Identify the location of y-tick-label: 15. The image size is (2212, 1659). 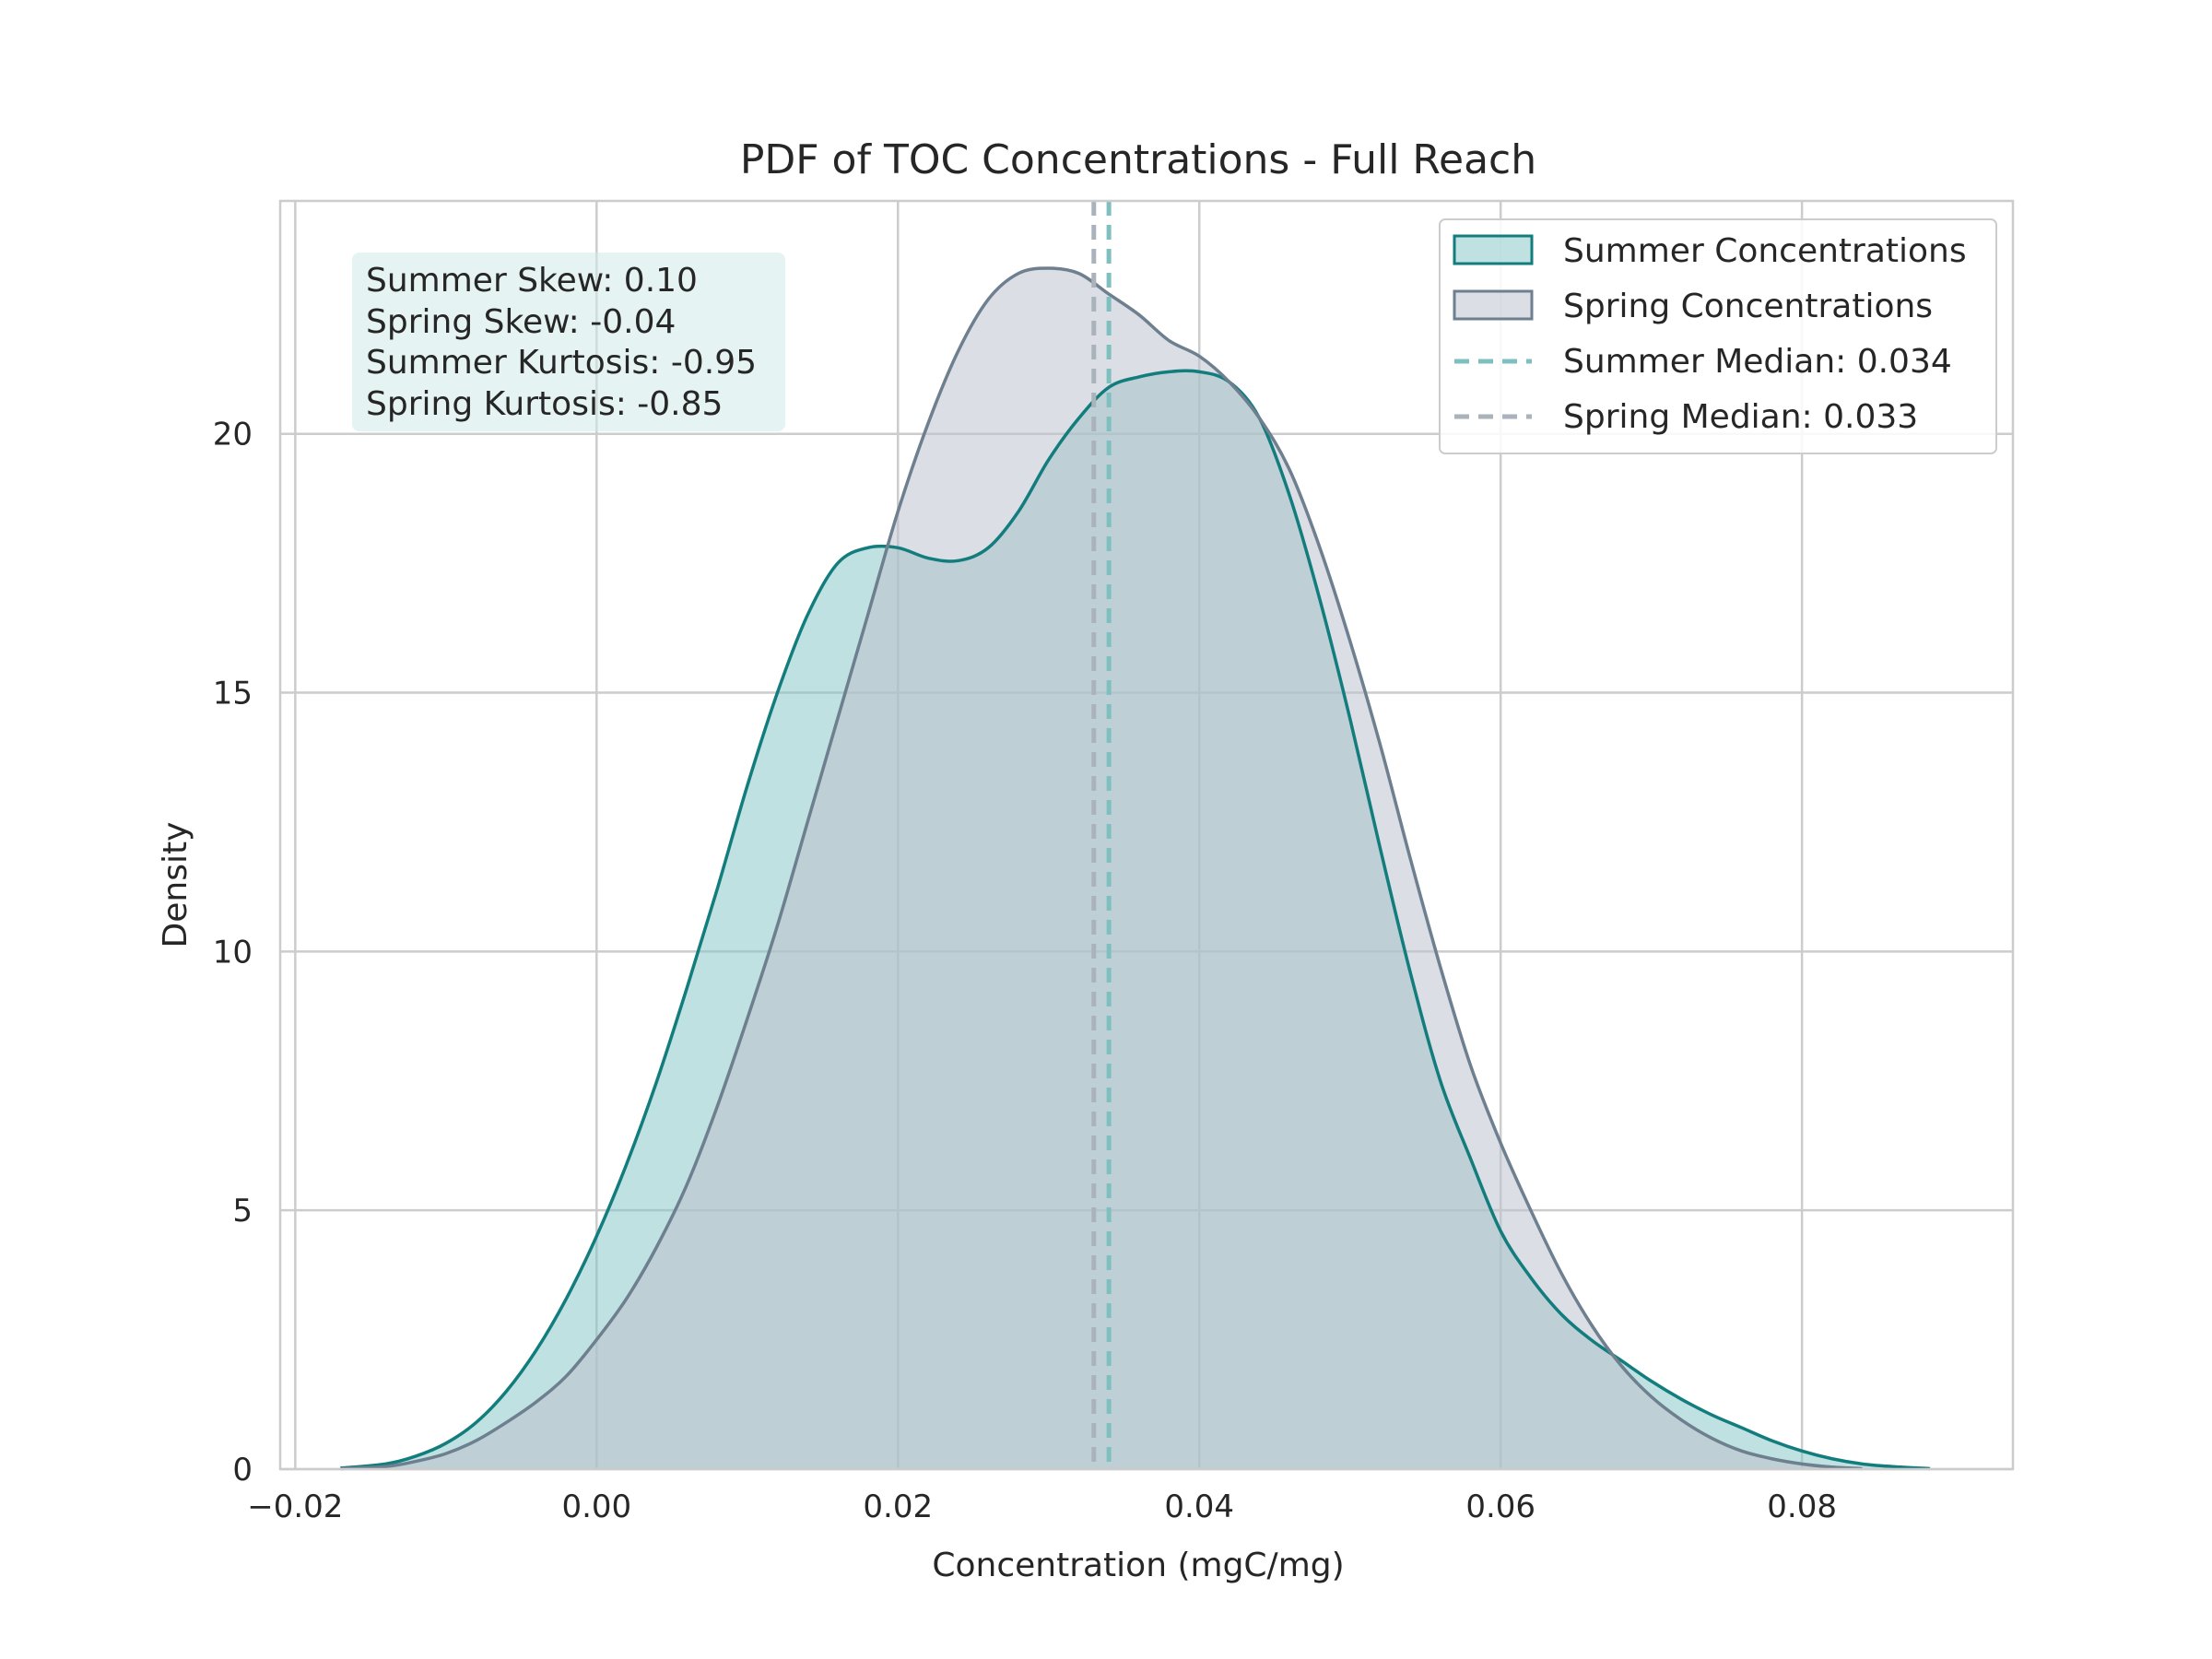
(233, 694).